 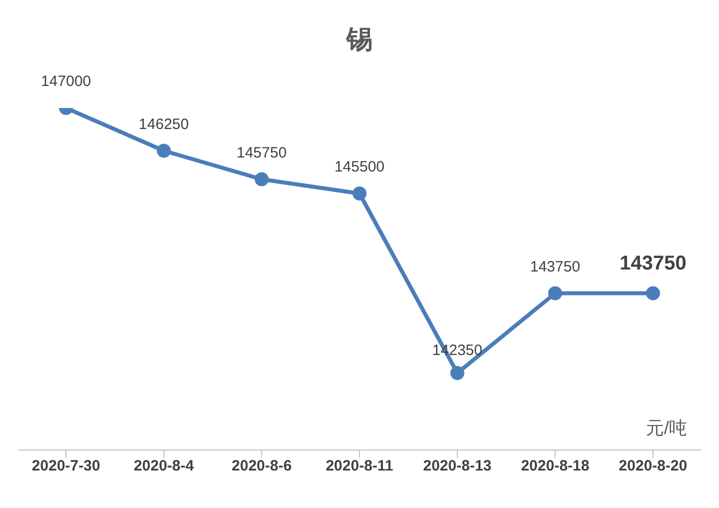 I want to click on x-tick-label: 2020-8-4, so click(x=164, y=466).